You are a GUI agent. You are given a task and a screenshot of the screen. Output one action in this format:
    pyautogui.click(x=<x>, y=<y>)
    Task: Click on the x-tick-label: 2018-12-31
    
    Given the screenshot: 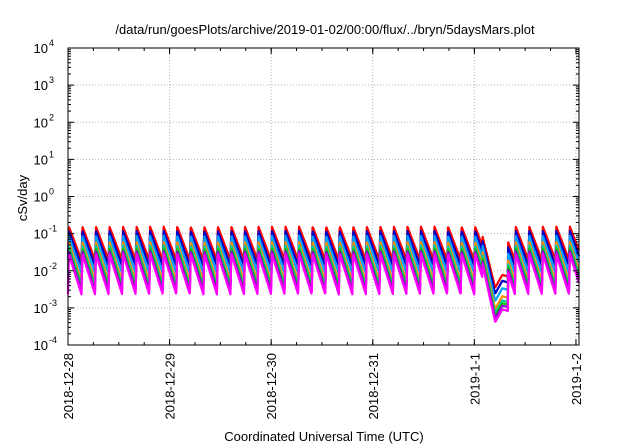 What is the action you would take?
    pyautogui.click(x=373, y=386)
    